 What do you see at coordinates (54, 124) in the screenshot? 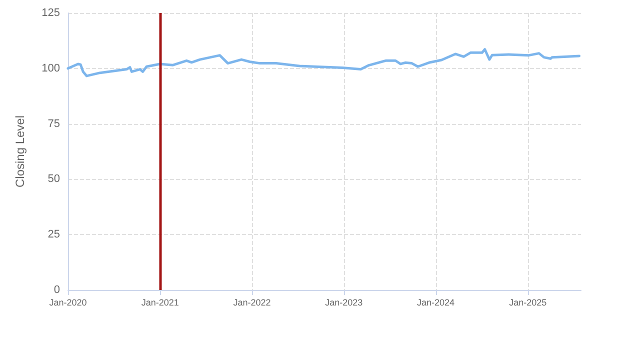
I see `y-tick-label: 75` at bounding box center [54, 124].